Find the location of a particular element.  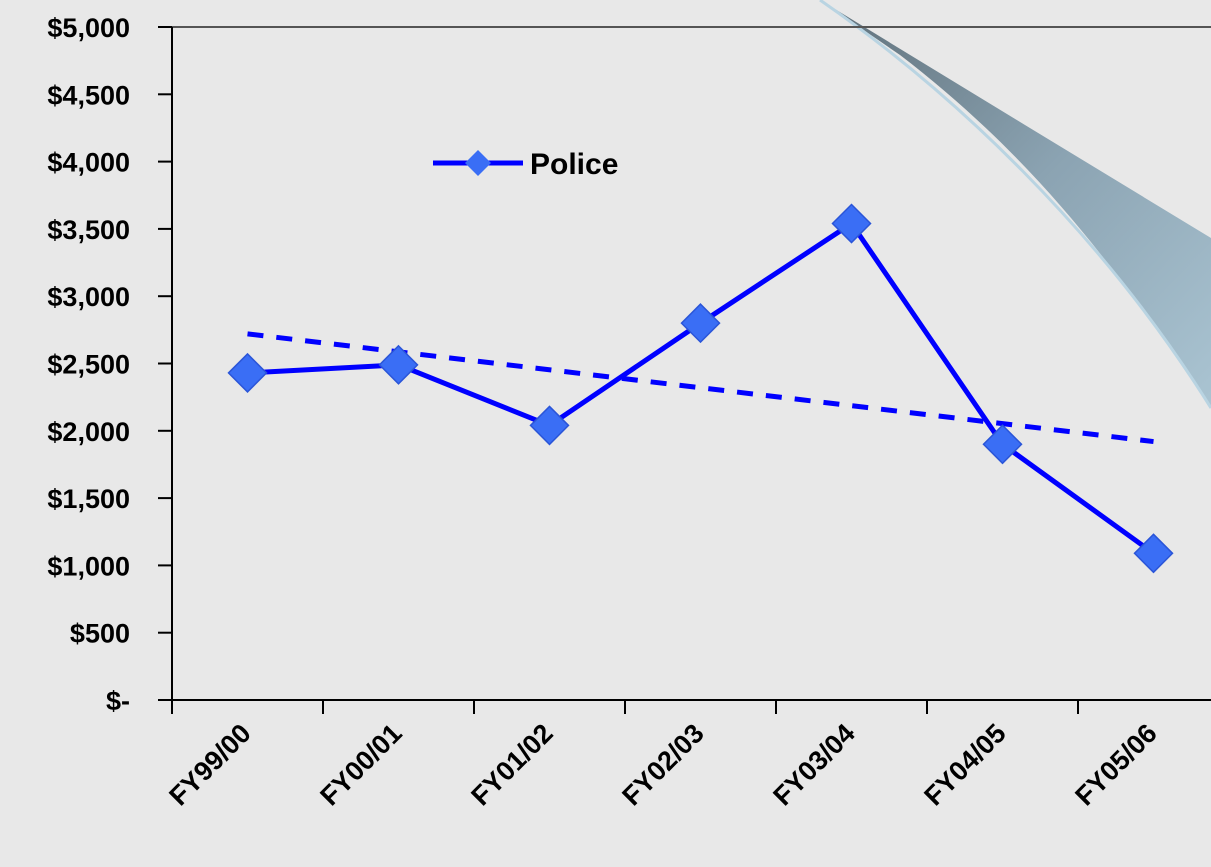

y-tick-label: $1,500 is located at coordinates (88, 499).